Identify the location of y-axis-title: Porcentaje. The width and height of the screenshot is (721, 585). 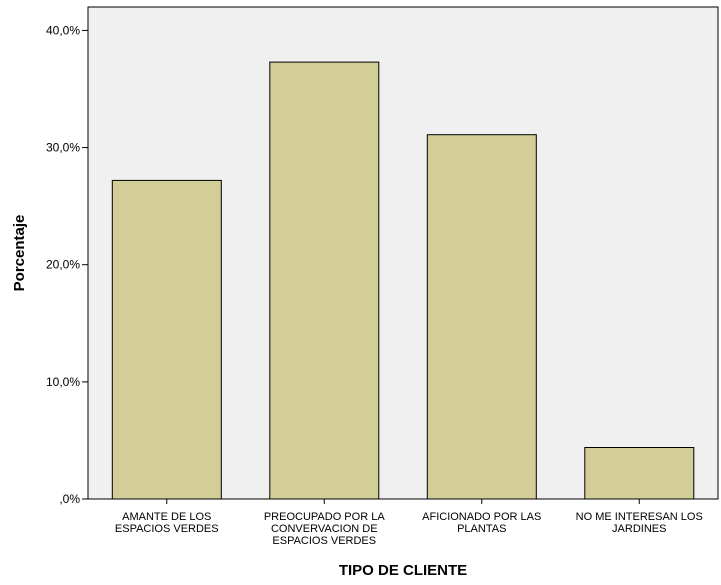
(19, 253).